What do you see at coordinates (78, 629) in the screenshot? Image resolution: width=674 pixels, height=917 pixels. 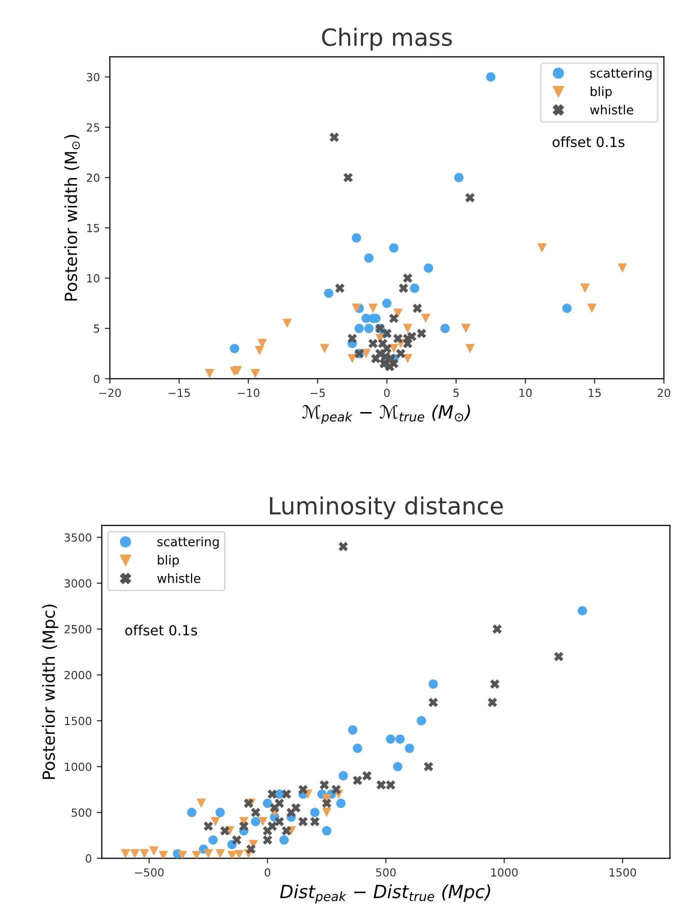 I see `y-tick-label: 2500` at bounding box center [78, 629].